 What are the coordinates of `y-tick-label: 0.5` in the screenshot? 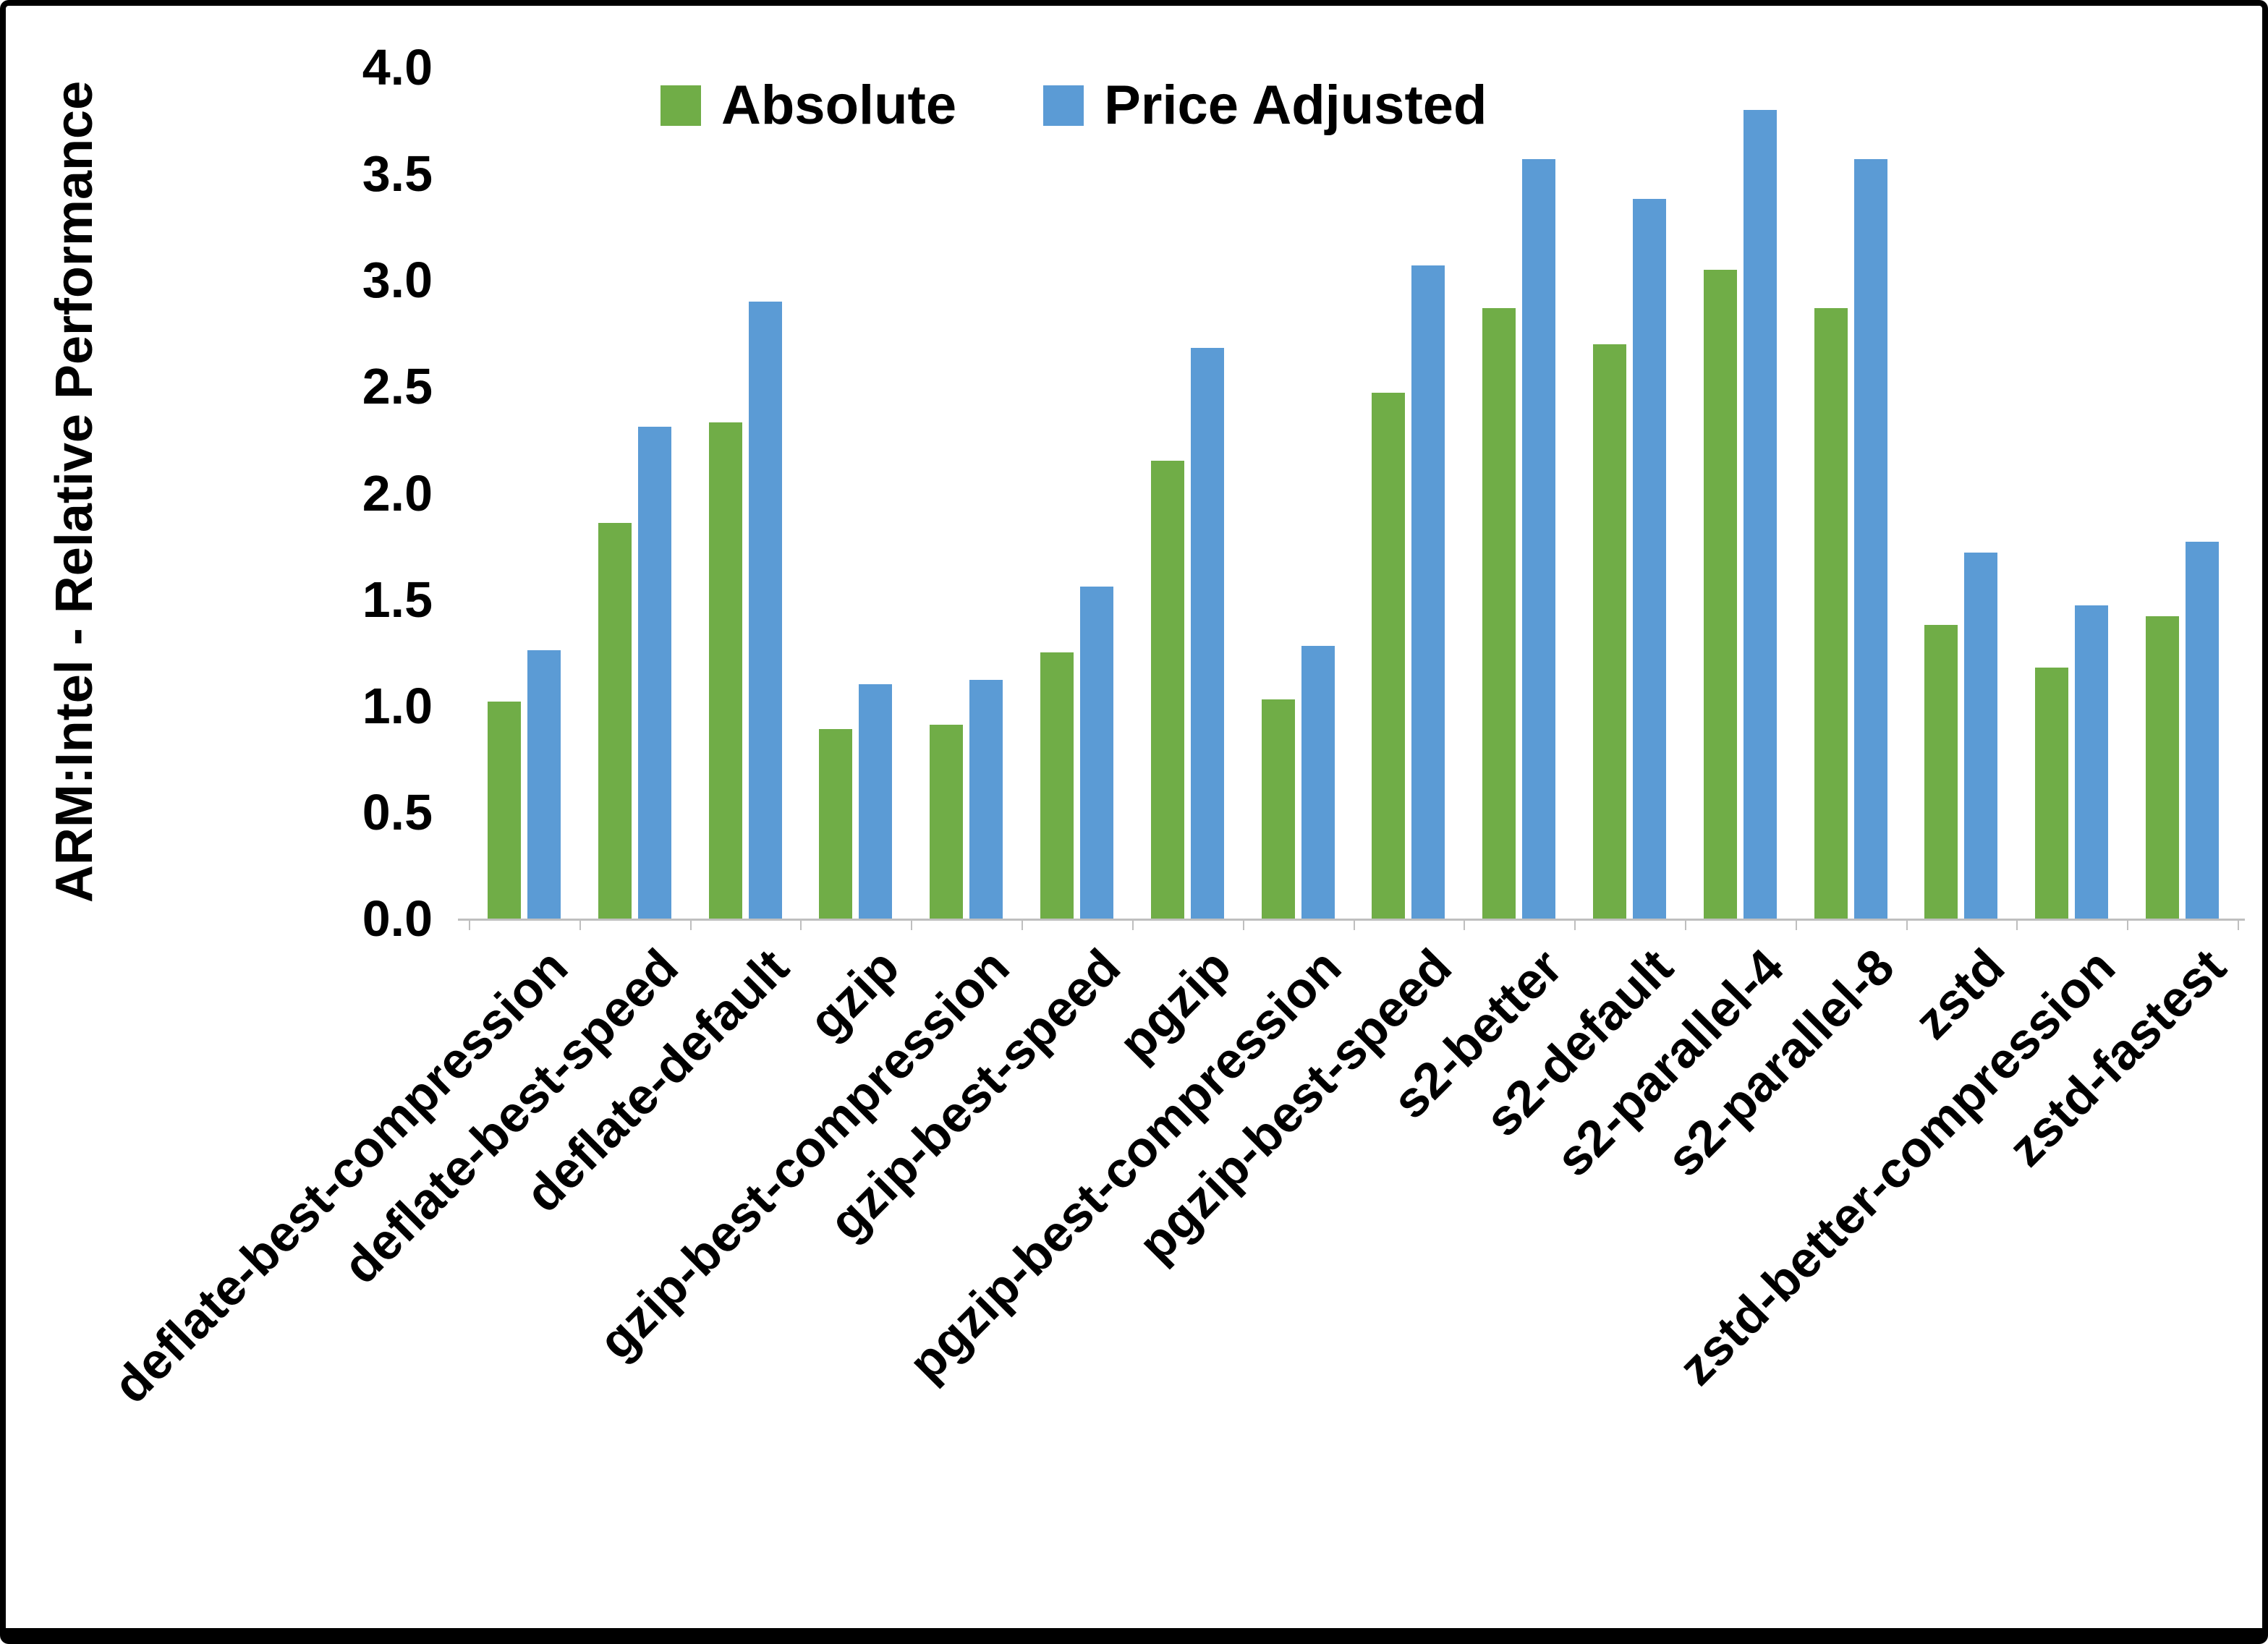 It's located at (397, 811).